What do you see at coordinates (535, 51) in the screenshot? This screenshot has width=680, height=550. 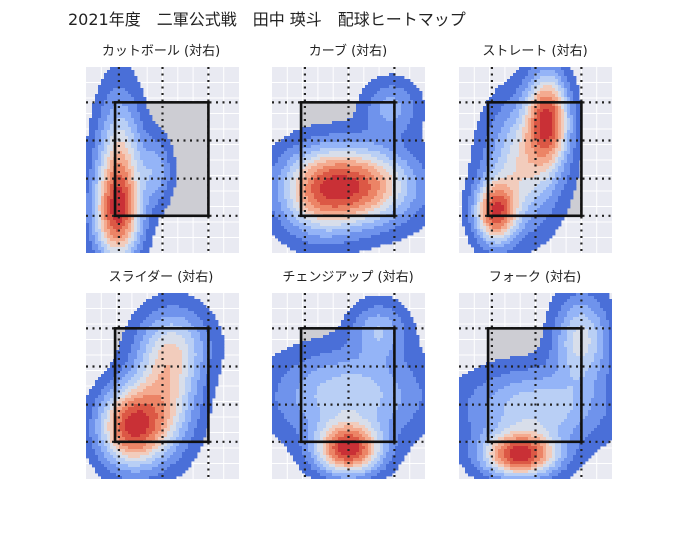 I see `panel-title-straight: ストレート (対右)` at bounding box center [535, 51].